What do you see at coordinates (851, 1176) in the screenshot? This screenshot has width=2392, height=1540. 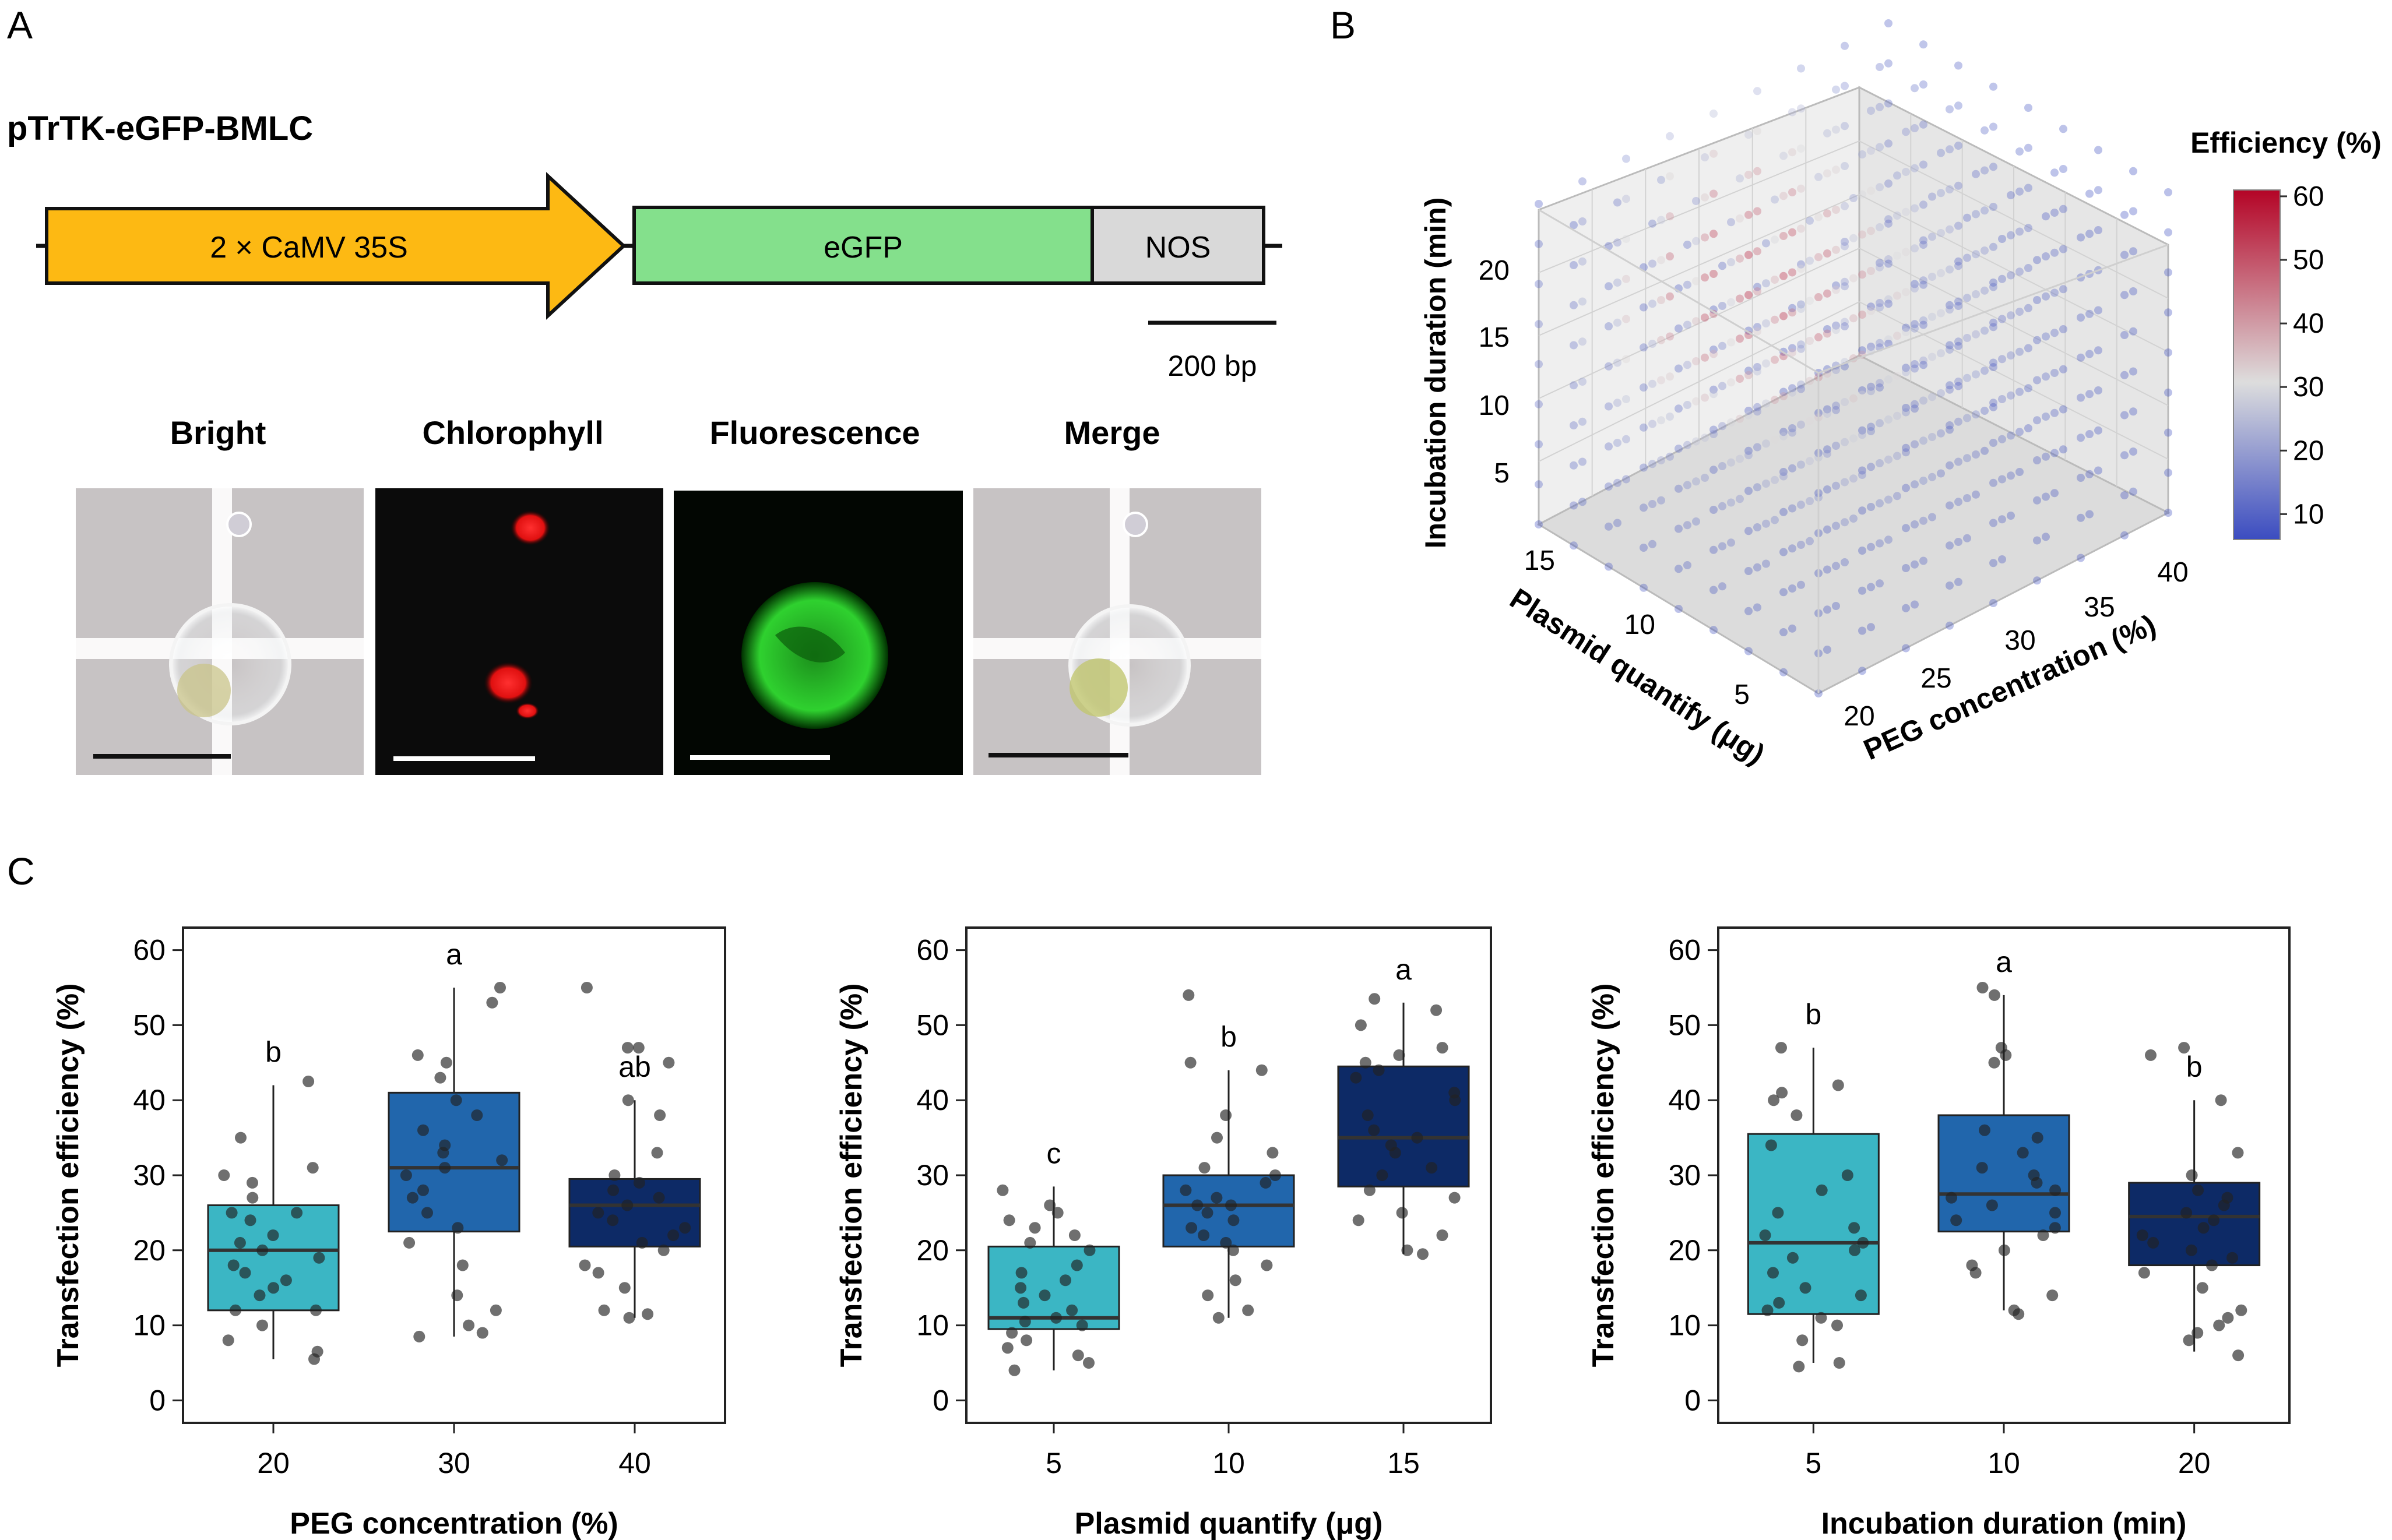 I see `y-axis-title: Transfection efficiency (%)` at bounding box center [851, 1176].